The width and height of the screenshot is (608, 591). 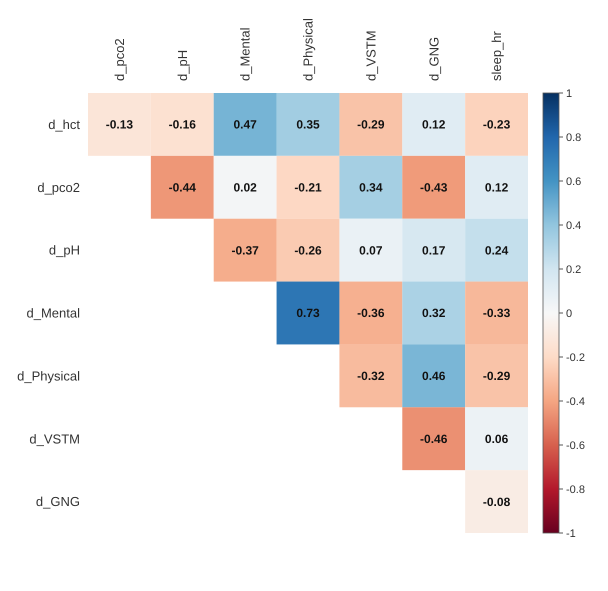 What do you see at coordinates (308, 49) in the screenshot?
I see `x-tick-label: d_Physical` at bounding box center [308, 49].